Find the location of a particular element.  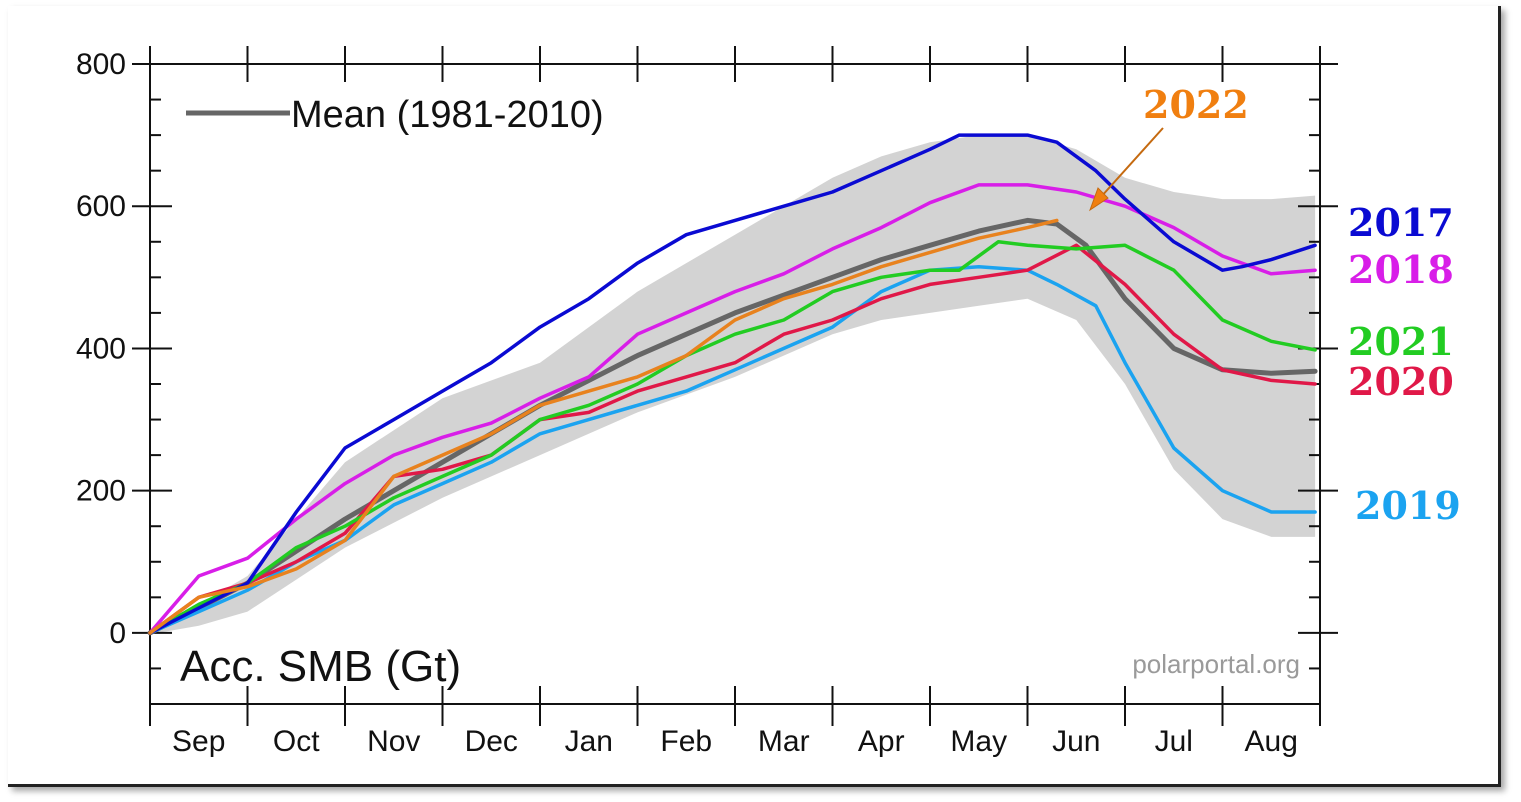

year-label-2018: 2018 is located at coordinates (1401, 269).